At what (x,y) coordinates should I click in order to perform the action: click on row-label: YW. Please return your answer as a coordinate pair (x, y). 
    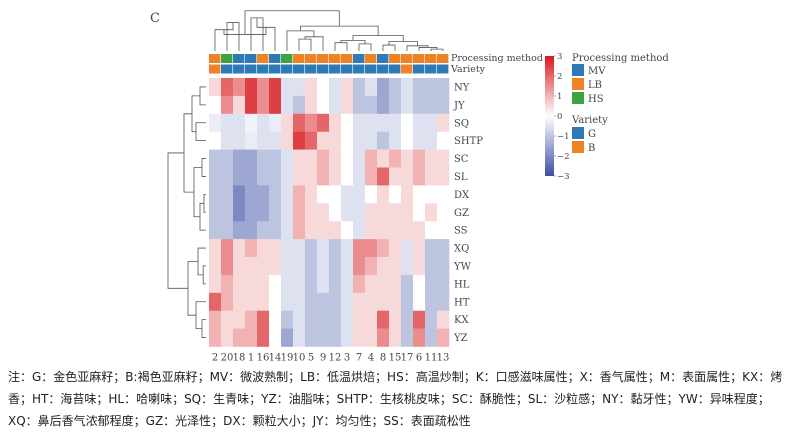
    Looking at the image, I should click on (462, 266).